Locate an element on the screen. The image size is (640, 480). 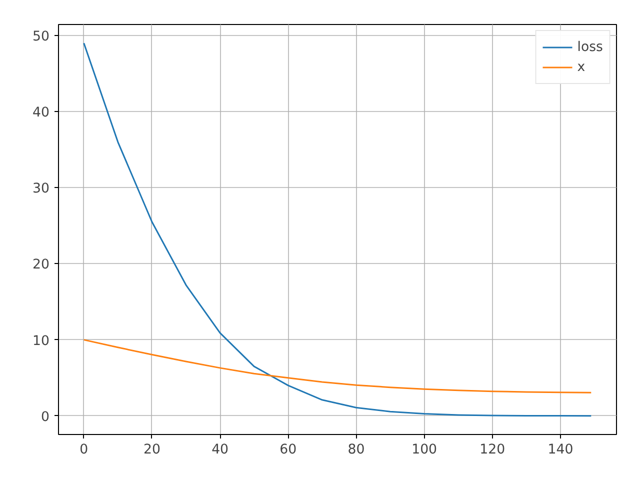
legend-label: x is located at coordinates (581, 67).